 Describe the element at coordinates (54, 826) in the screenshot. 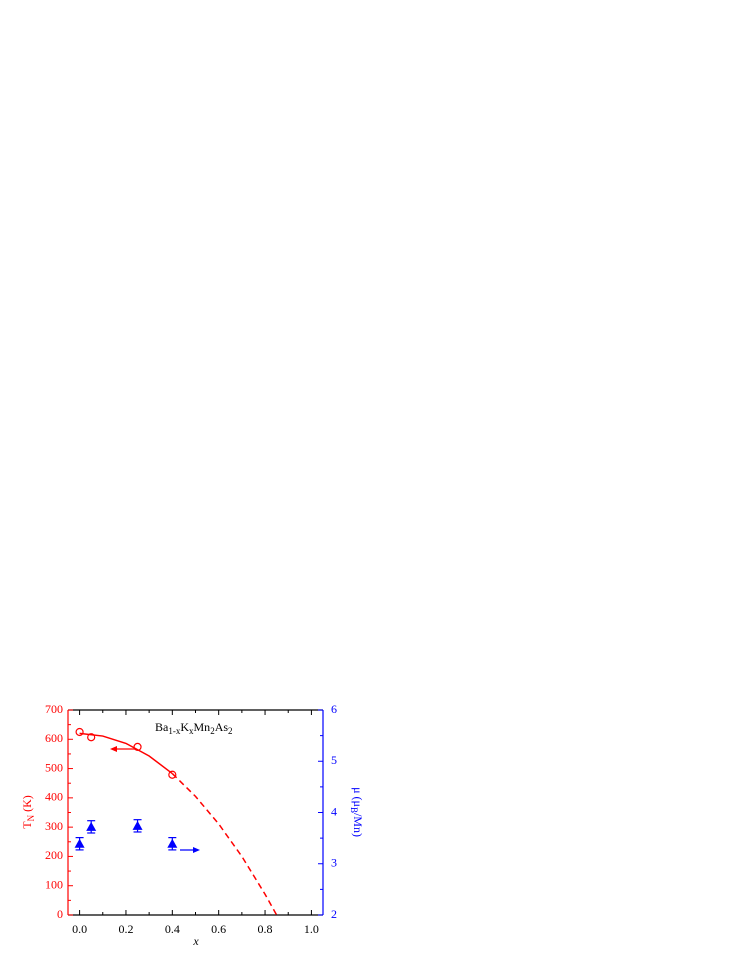

I see `y-tick-label: 300` at that location.